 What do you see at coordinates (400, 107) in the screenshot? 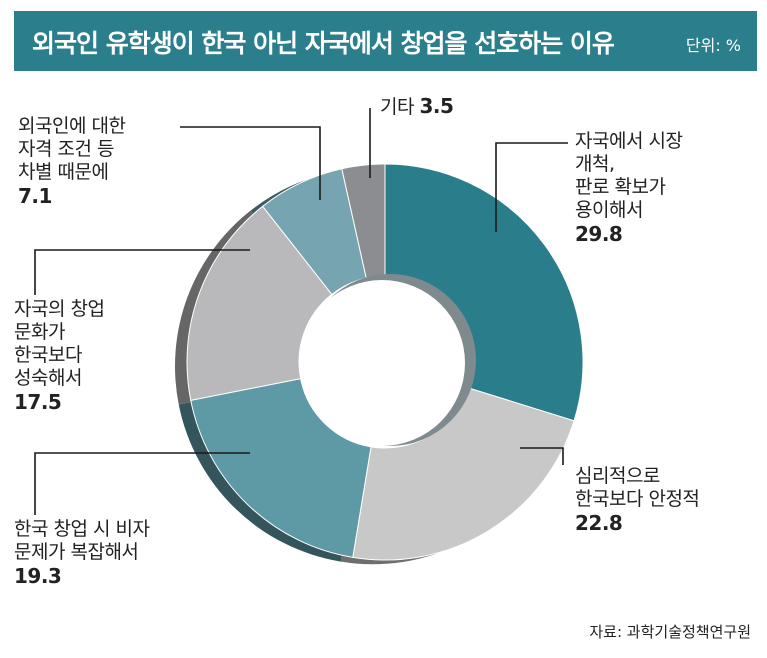
I see `slice-label-name: 기타` at bounding box center [400, 107].